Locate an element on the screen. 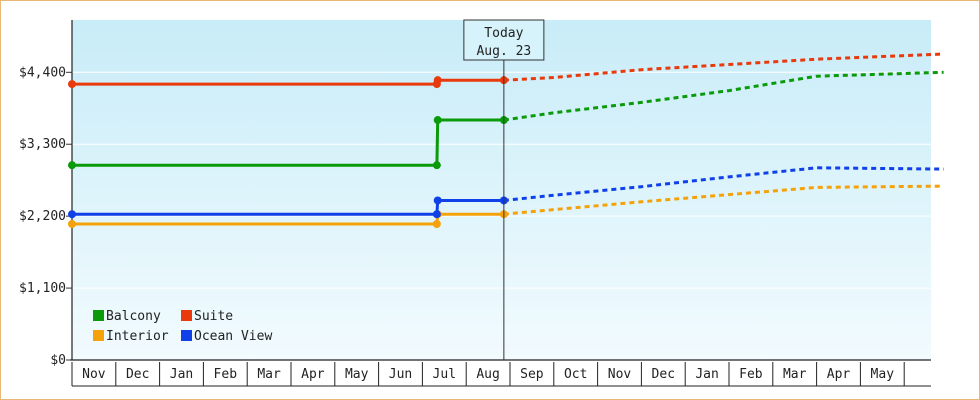  legend-label: Ocean View is located at coordinates (233, 336).